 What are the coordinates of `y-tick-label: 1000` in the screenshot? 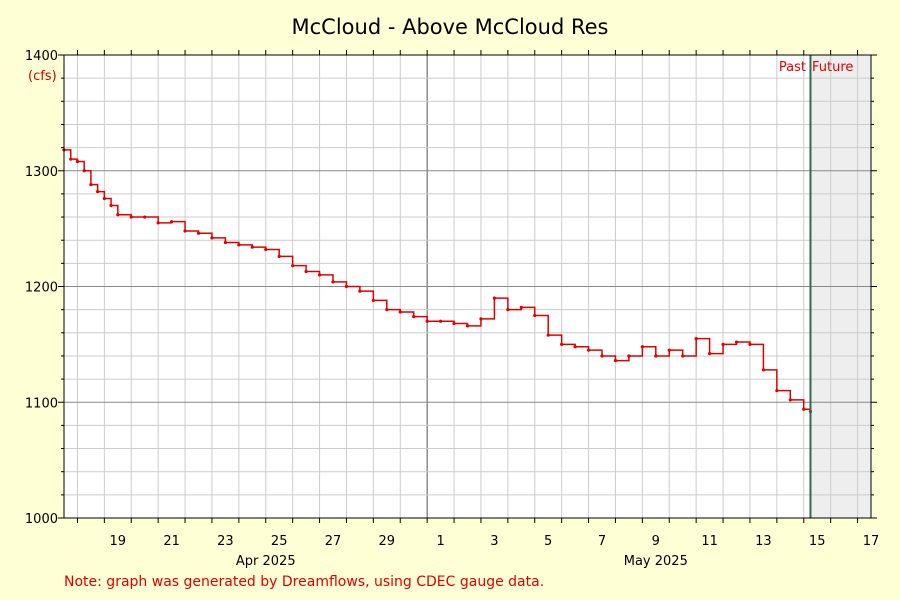 It's located at (41, 519).